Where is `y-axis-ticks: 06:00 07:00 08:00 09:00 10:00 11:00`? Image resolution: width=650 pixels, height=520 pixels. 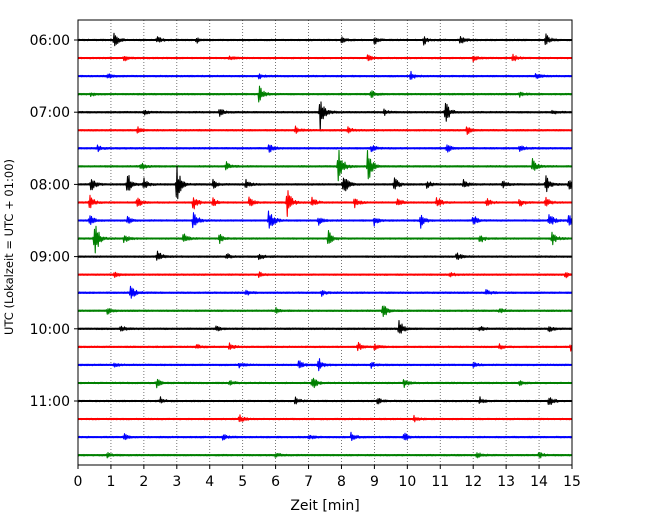
y-axis-ticks: 06:00 07:00 08:00 09:00 10:00 11:00 is located at coordinates (54, 221).